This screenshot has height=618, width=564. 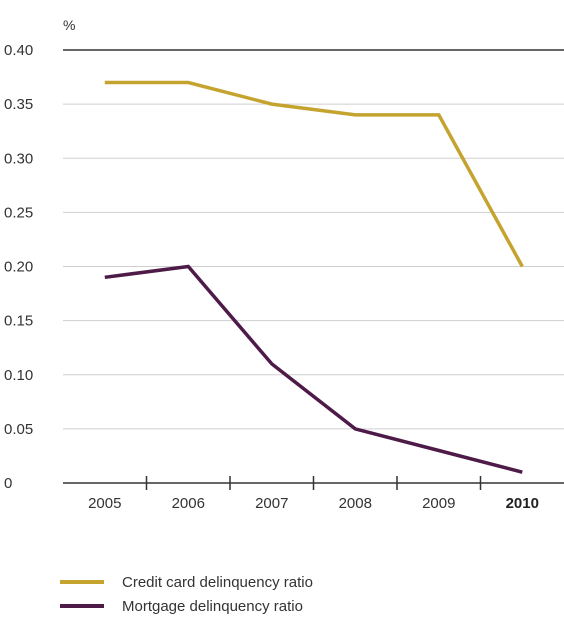 What do you see at coordinates (82, 582) in the screenshot?
I see `legend-swatch-credit-card` at bounding box center [82, 582].